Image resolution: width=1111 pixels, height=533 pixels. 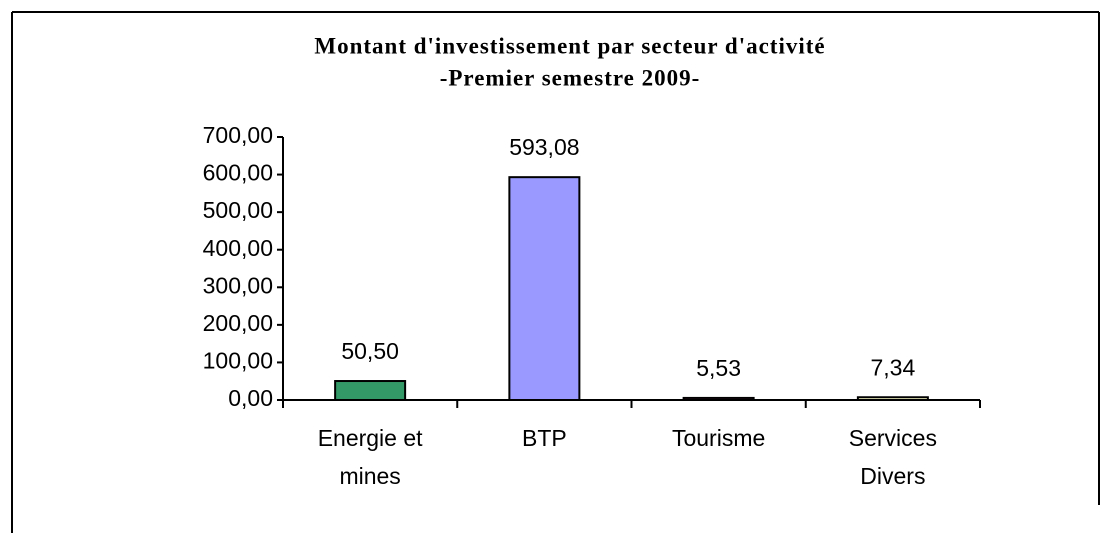 I want to click on y-tick-label: 300,00, so click(x=238, y=285).